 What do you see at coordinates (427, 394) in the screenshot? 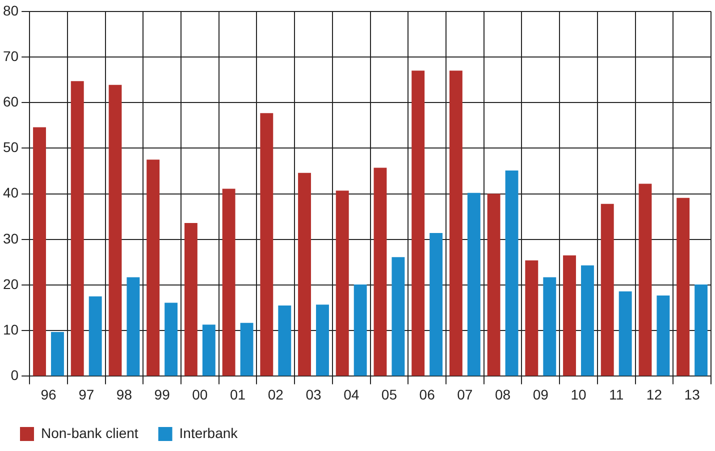
I see `x-tick-label: 06` at bounding box center [427, 394].